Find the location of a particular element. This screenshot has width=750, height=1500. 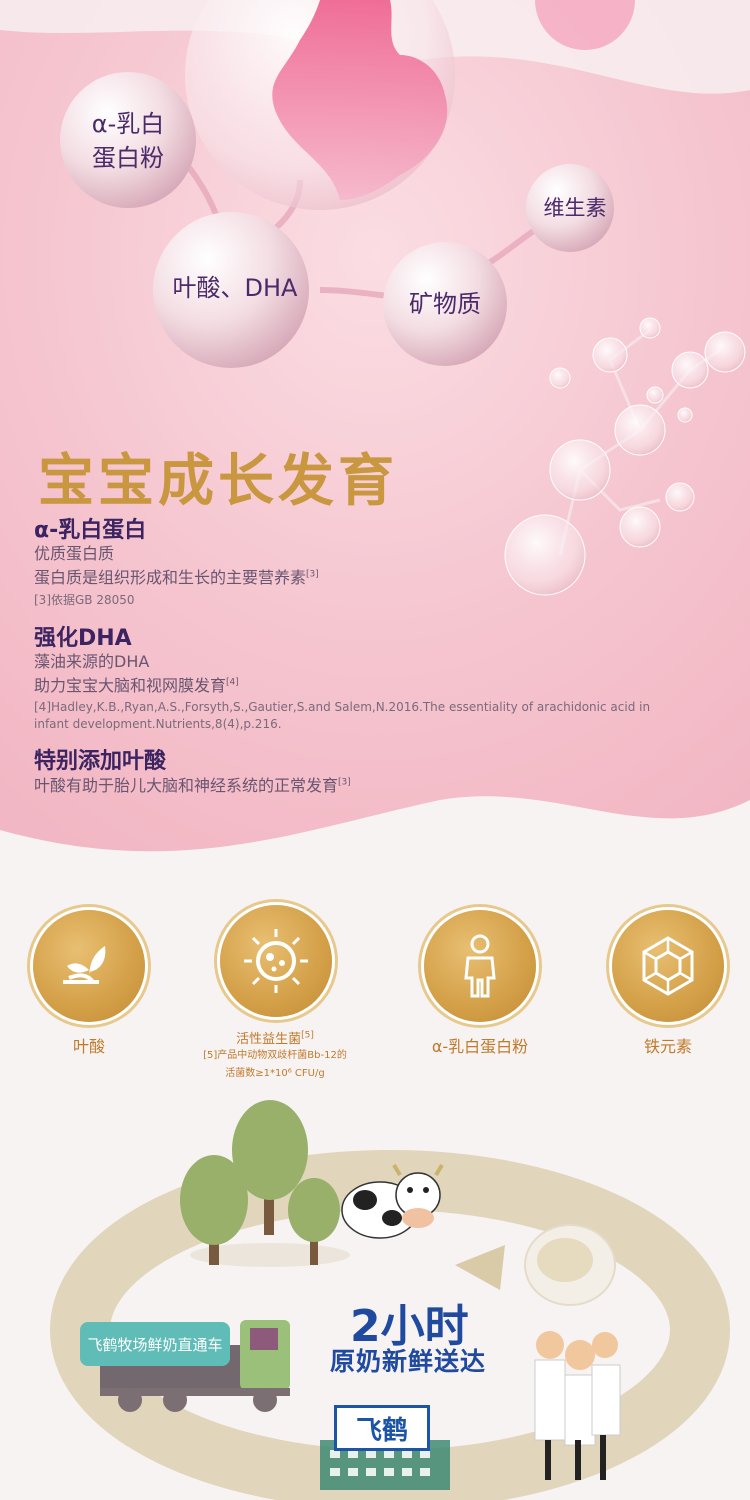

bubble-vitamins-label: 维生素 is located at coordinates (575, 208).